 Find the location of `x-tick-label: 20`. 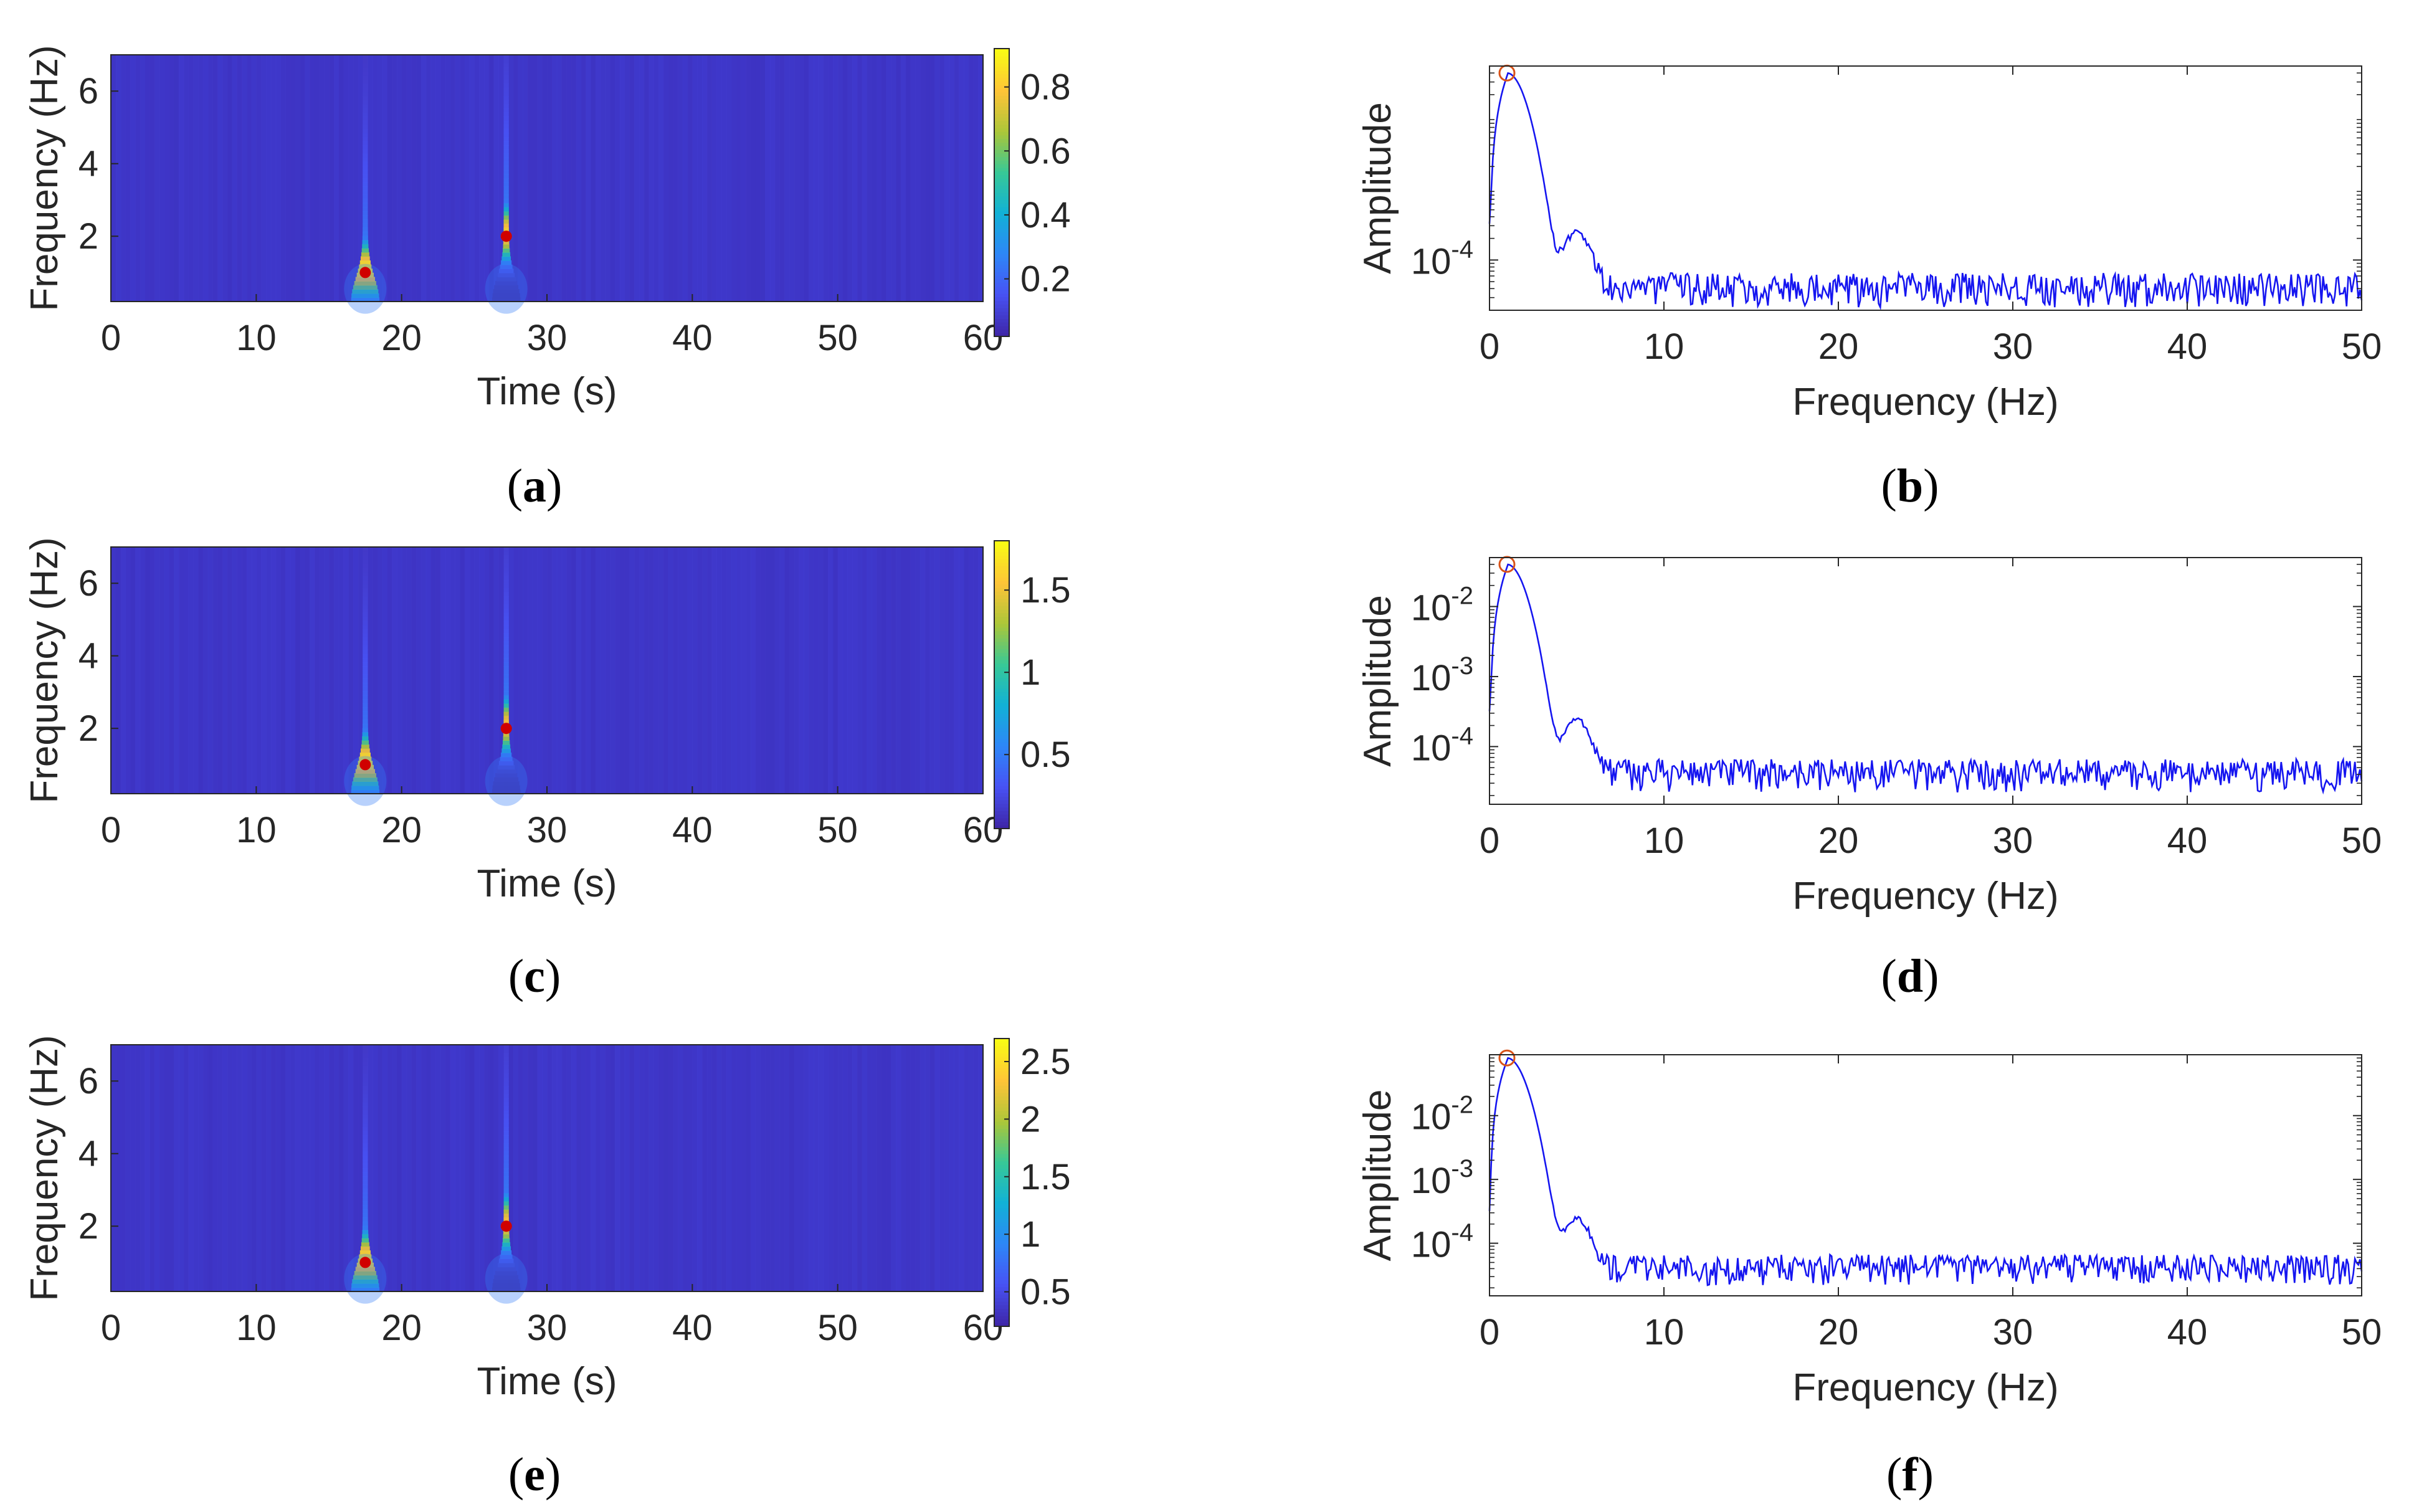

x-tick-label: 20 is located at coordinates (401, 338).